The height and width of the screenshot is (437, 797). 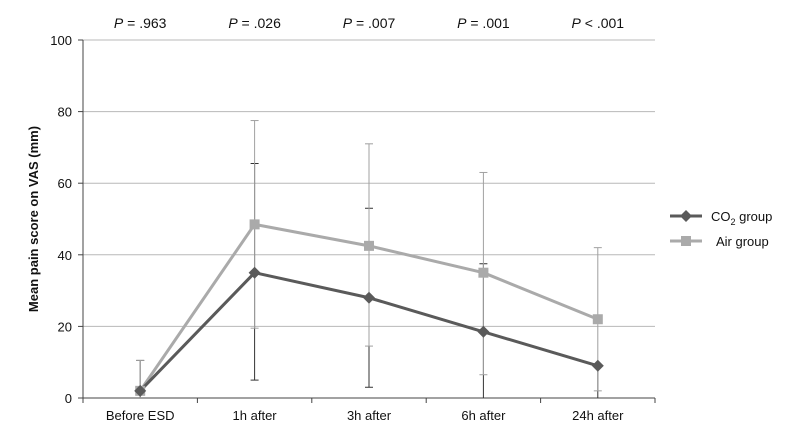 What do you see at coordinates (68, 398) in the screenshot?
I see `y-tick-label: 0` at bounding box center [68, 398].